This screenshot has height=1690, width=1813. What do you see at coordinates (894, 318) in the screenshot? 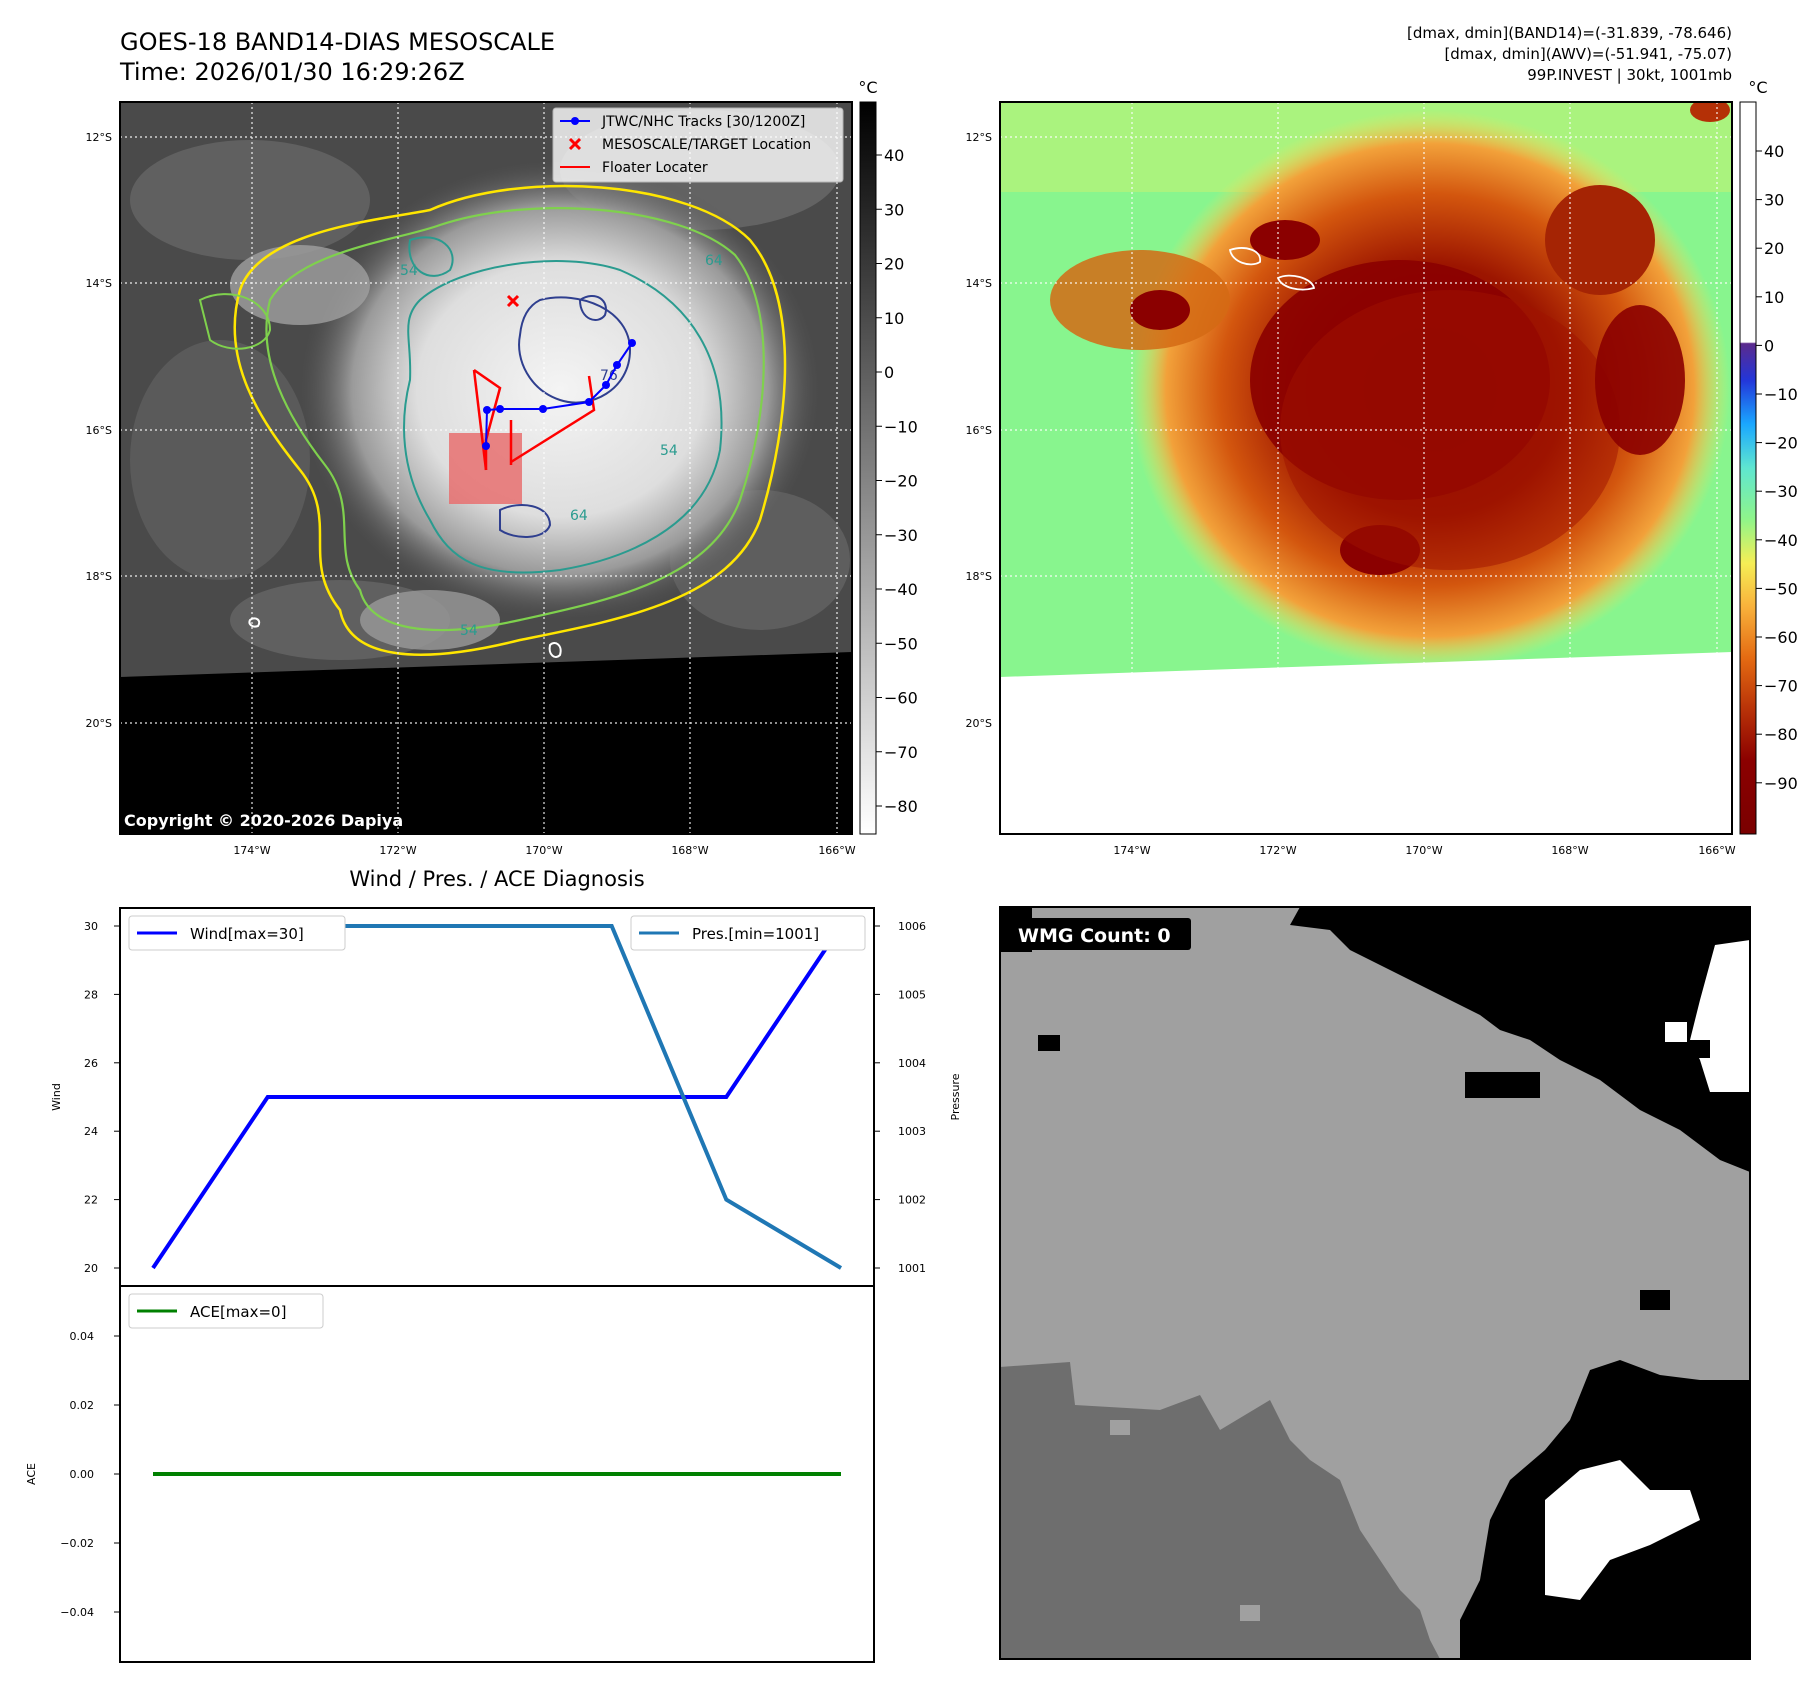
I see `ir-colorbar-tick-label: 10` at bounding box center [894, 318].